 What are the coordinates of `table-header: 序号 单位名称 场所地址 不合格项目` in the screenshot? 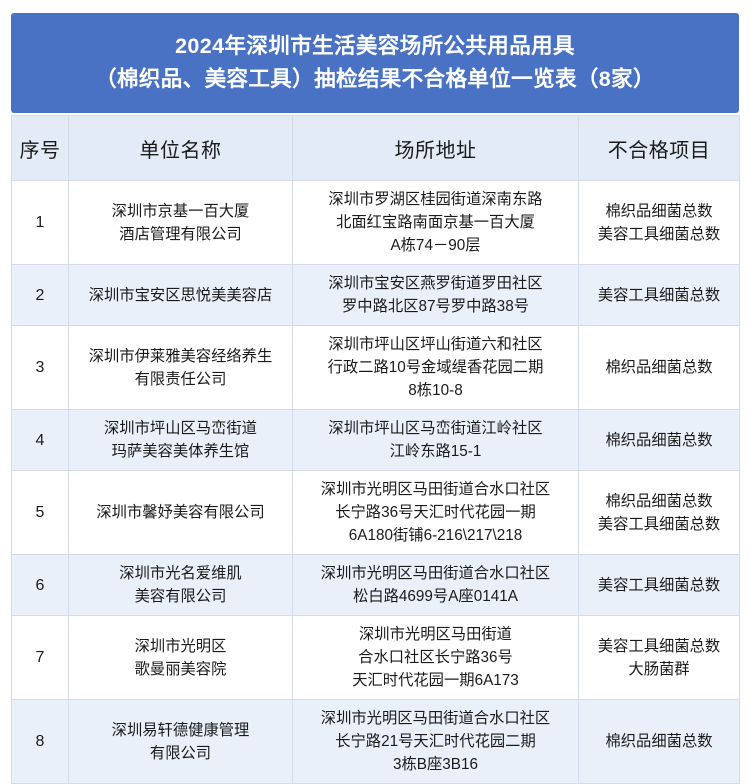 It's located at (375, 148).